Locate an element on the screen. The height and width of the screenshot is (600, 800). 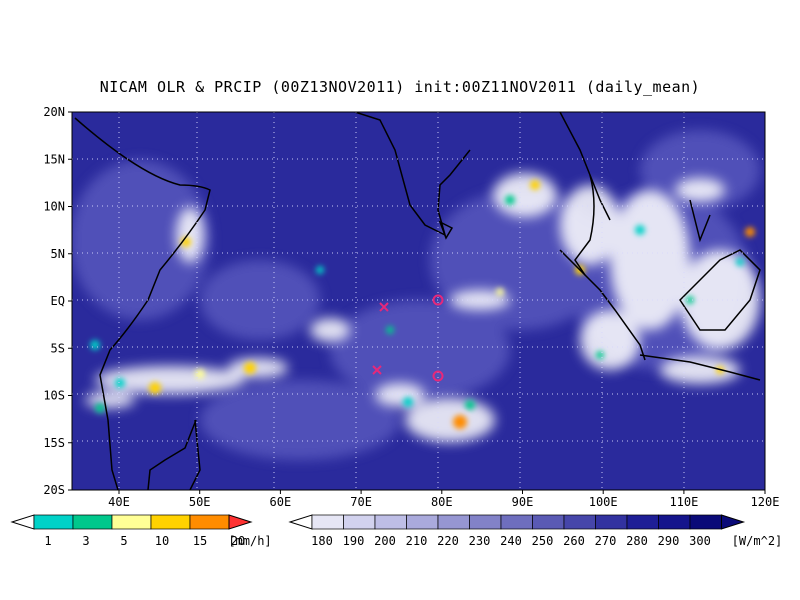
latitude-label: 20N is located at coordinates (54, 112).